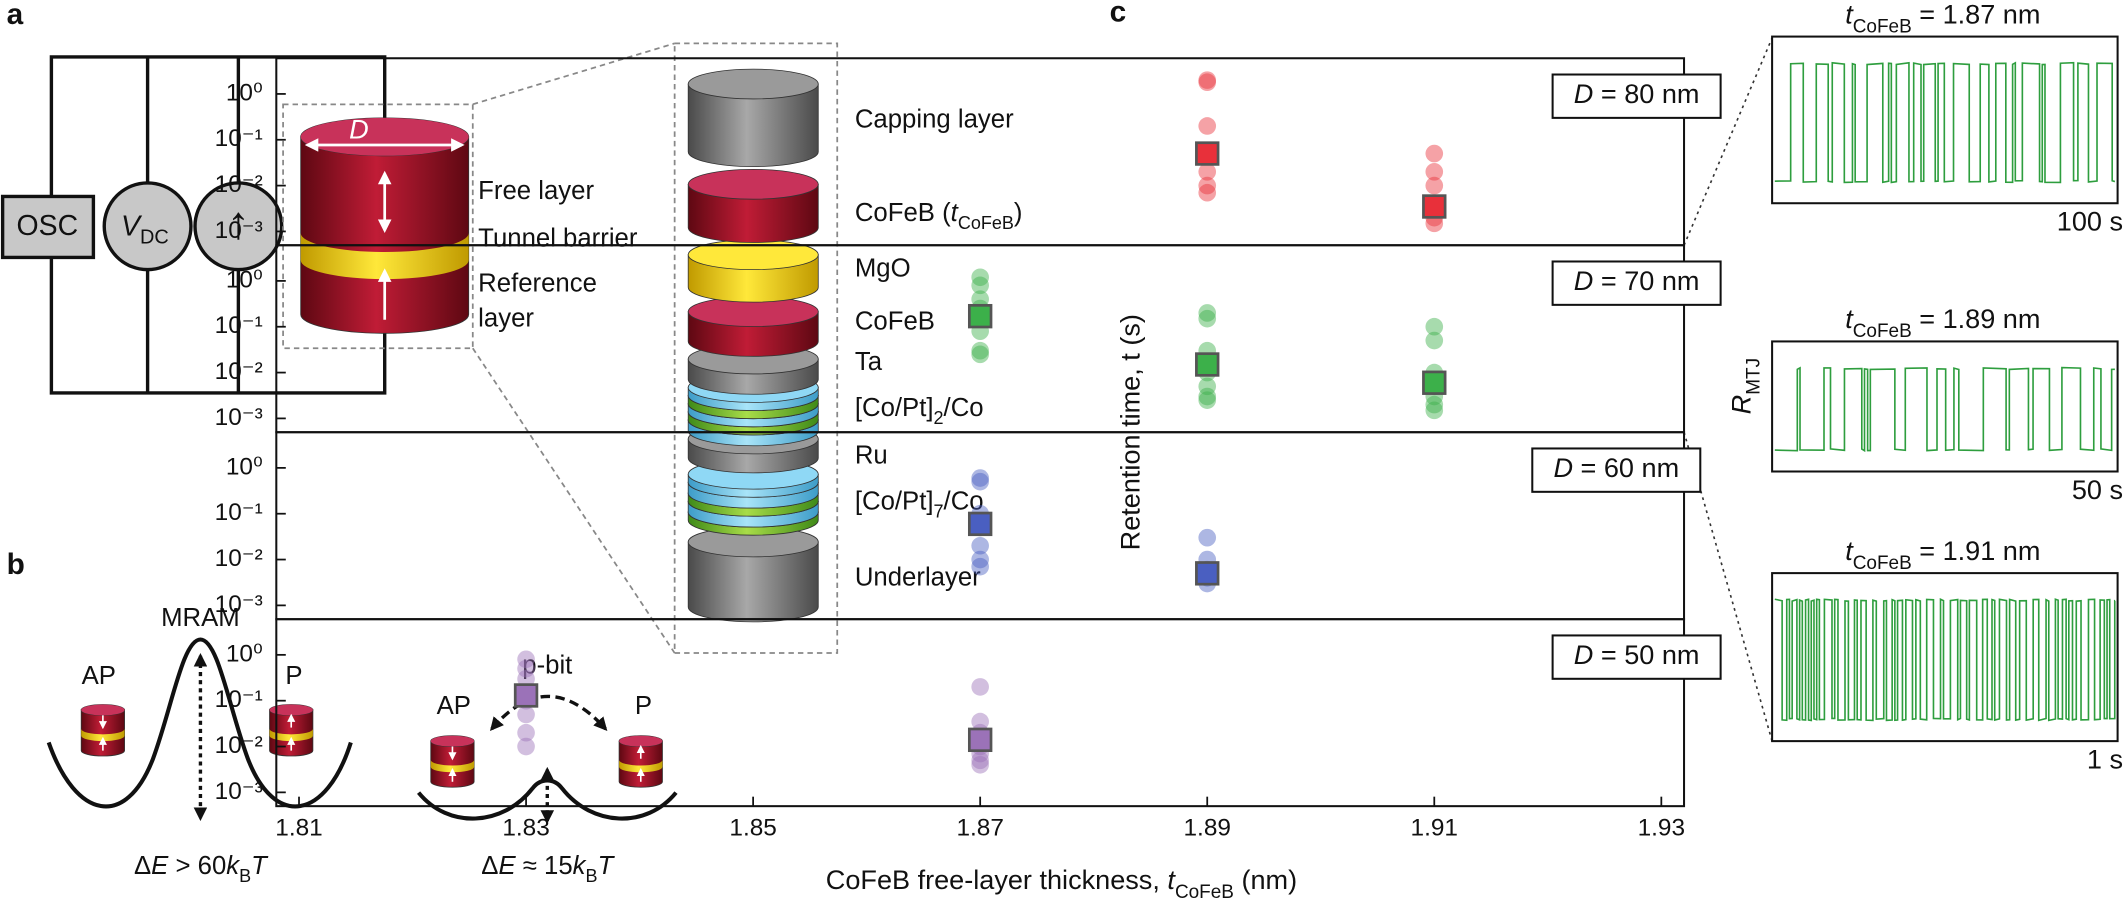 The image size is (2127, 901). What do you see at coordinates (298, 828) in the screenshot?
I see `x-tick-label: 1.81` at bounding box center [298, 828].